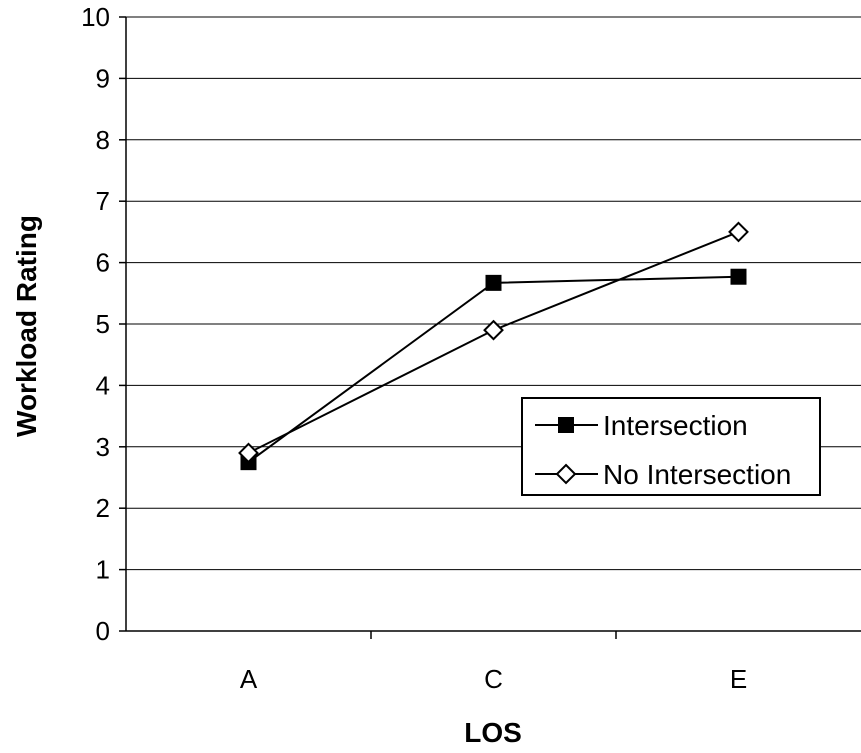  Describe the element at coordinates (103, 570) in the screenshot. I see `y-tick-label: 1` at that location.